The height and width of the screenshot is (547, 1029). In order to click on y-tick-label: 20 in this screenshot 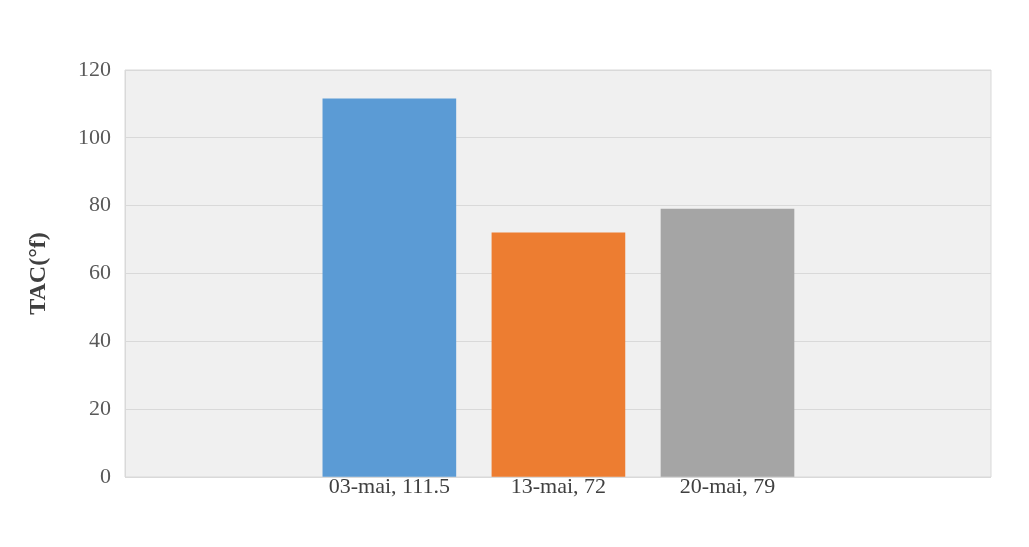, I will do `click(100, 407)`.